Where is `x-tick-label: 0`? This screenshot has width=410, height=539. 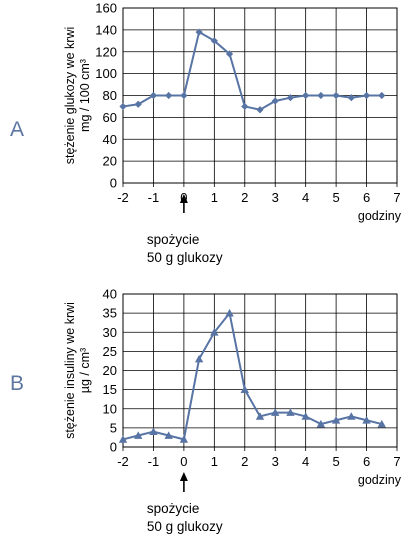 x-tick-label: 0 is located at coordinates (183, 461).